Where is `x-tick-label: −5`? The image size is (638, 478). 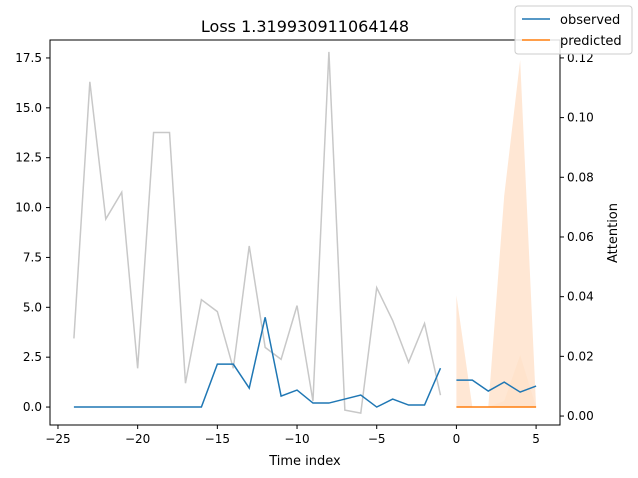
x-tick-label: −5 is located at coordinates (377, 439).